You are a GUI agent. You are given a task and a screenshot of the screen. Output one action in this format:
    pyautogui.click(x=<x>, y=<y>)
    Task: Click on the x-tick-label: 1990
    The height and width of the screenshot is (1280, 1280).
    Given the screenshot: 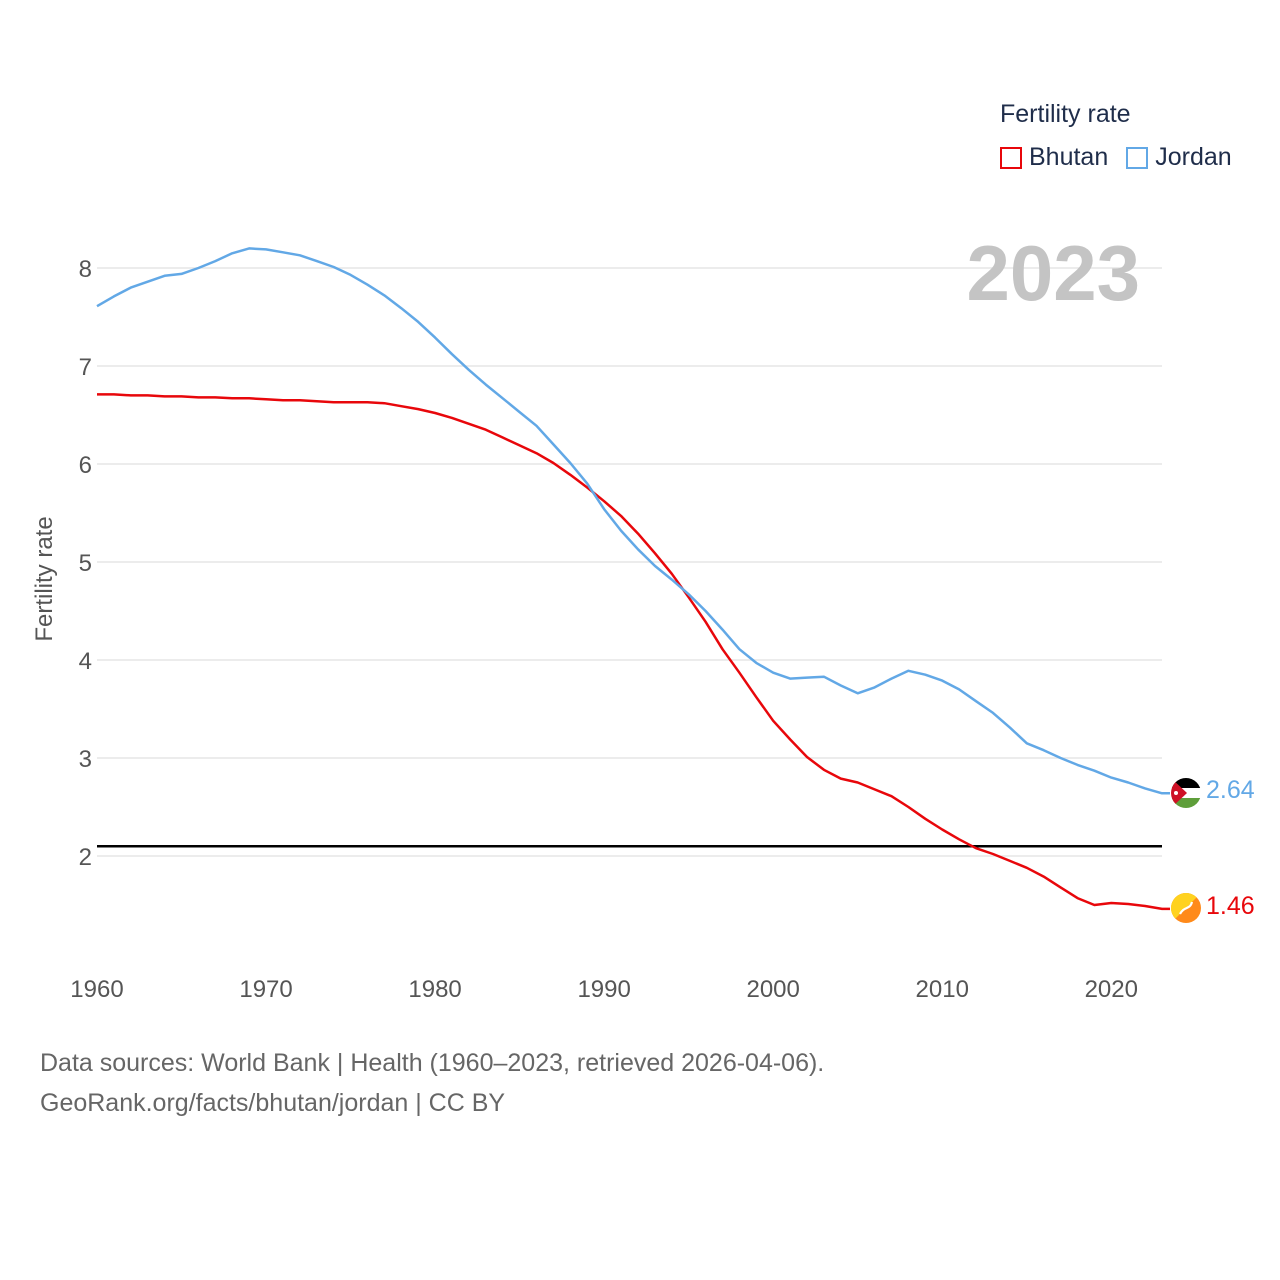 What is the action you would take?
    pyautogui.click(x=603, y=989)
    